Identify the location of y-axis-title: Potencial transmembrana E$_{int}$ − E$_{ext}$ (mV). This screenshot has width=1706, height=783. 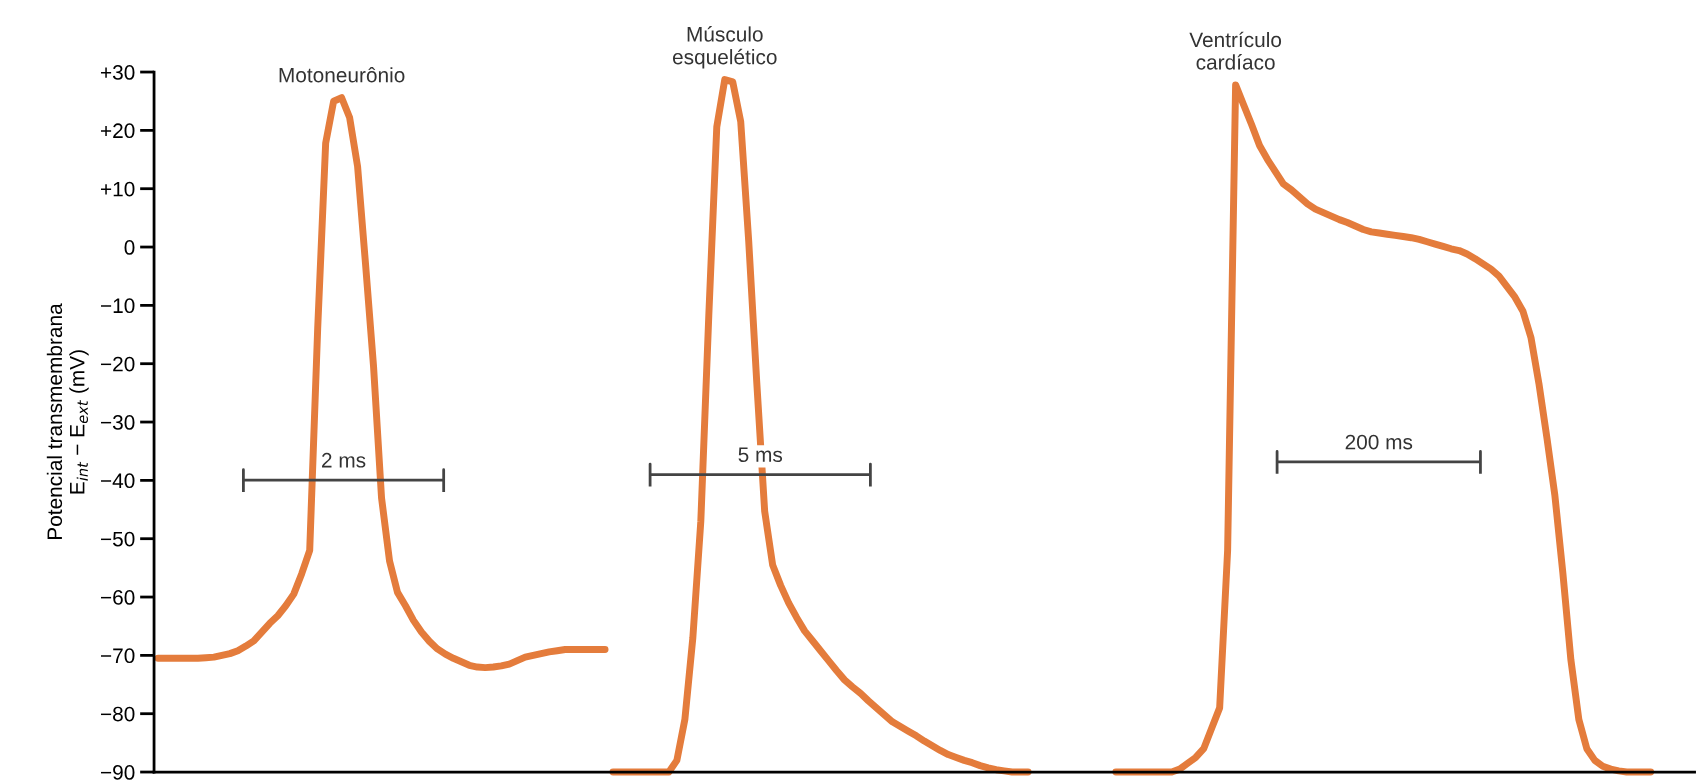
(67, 421).